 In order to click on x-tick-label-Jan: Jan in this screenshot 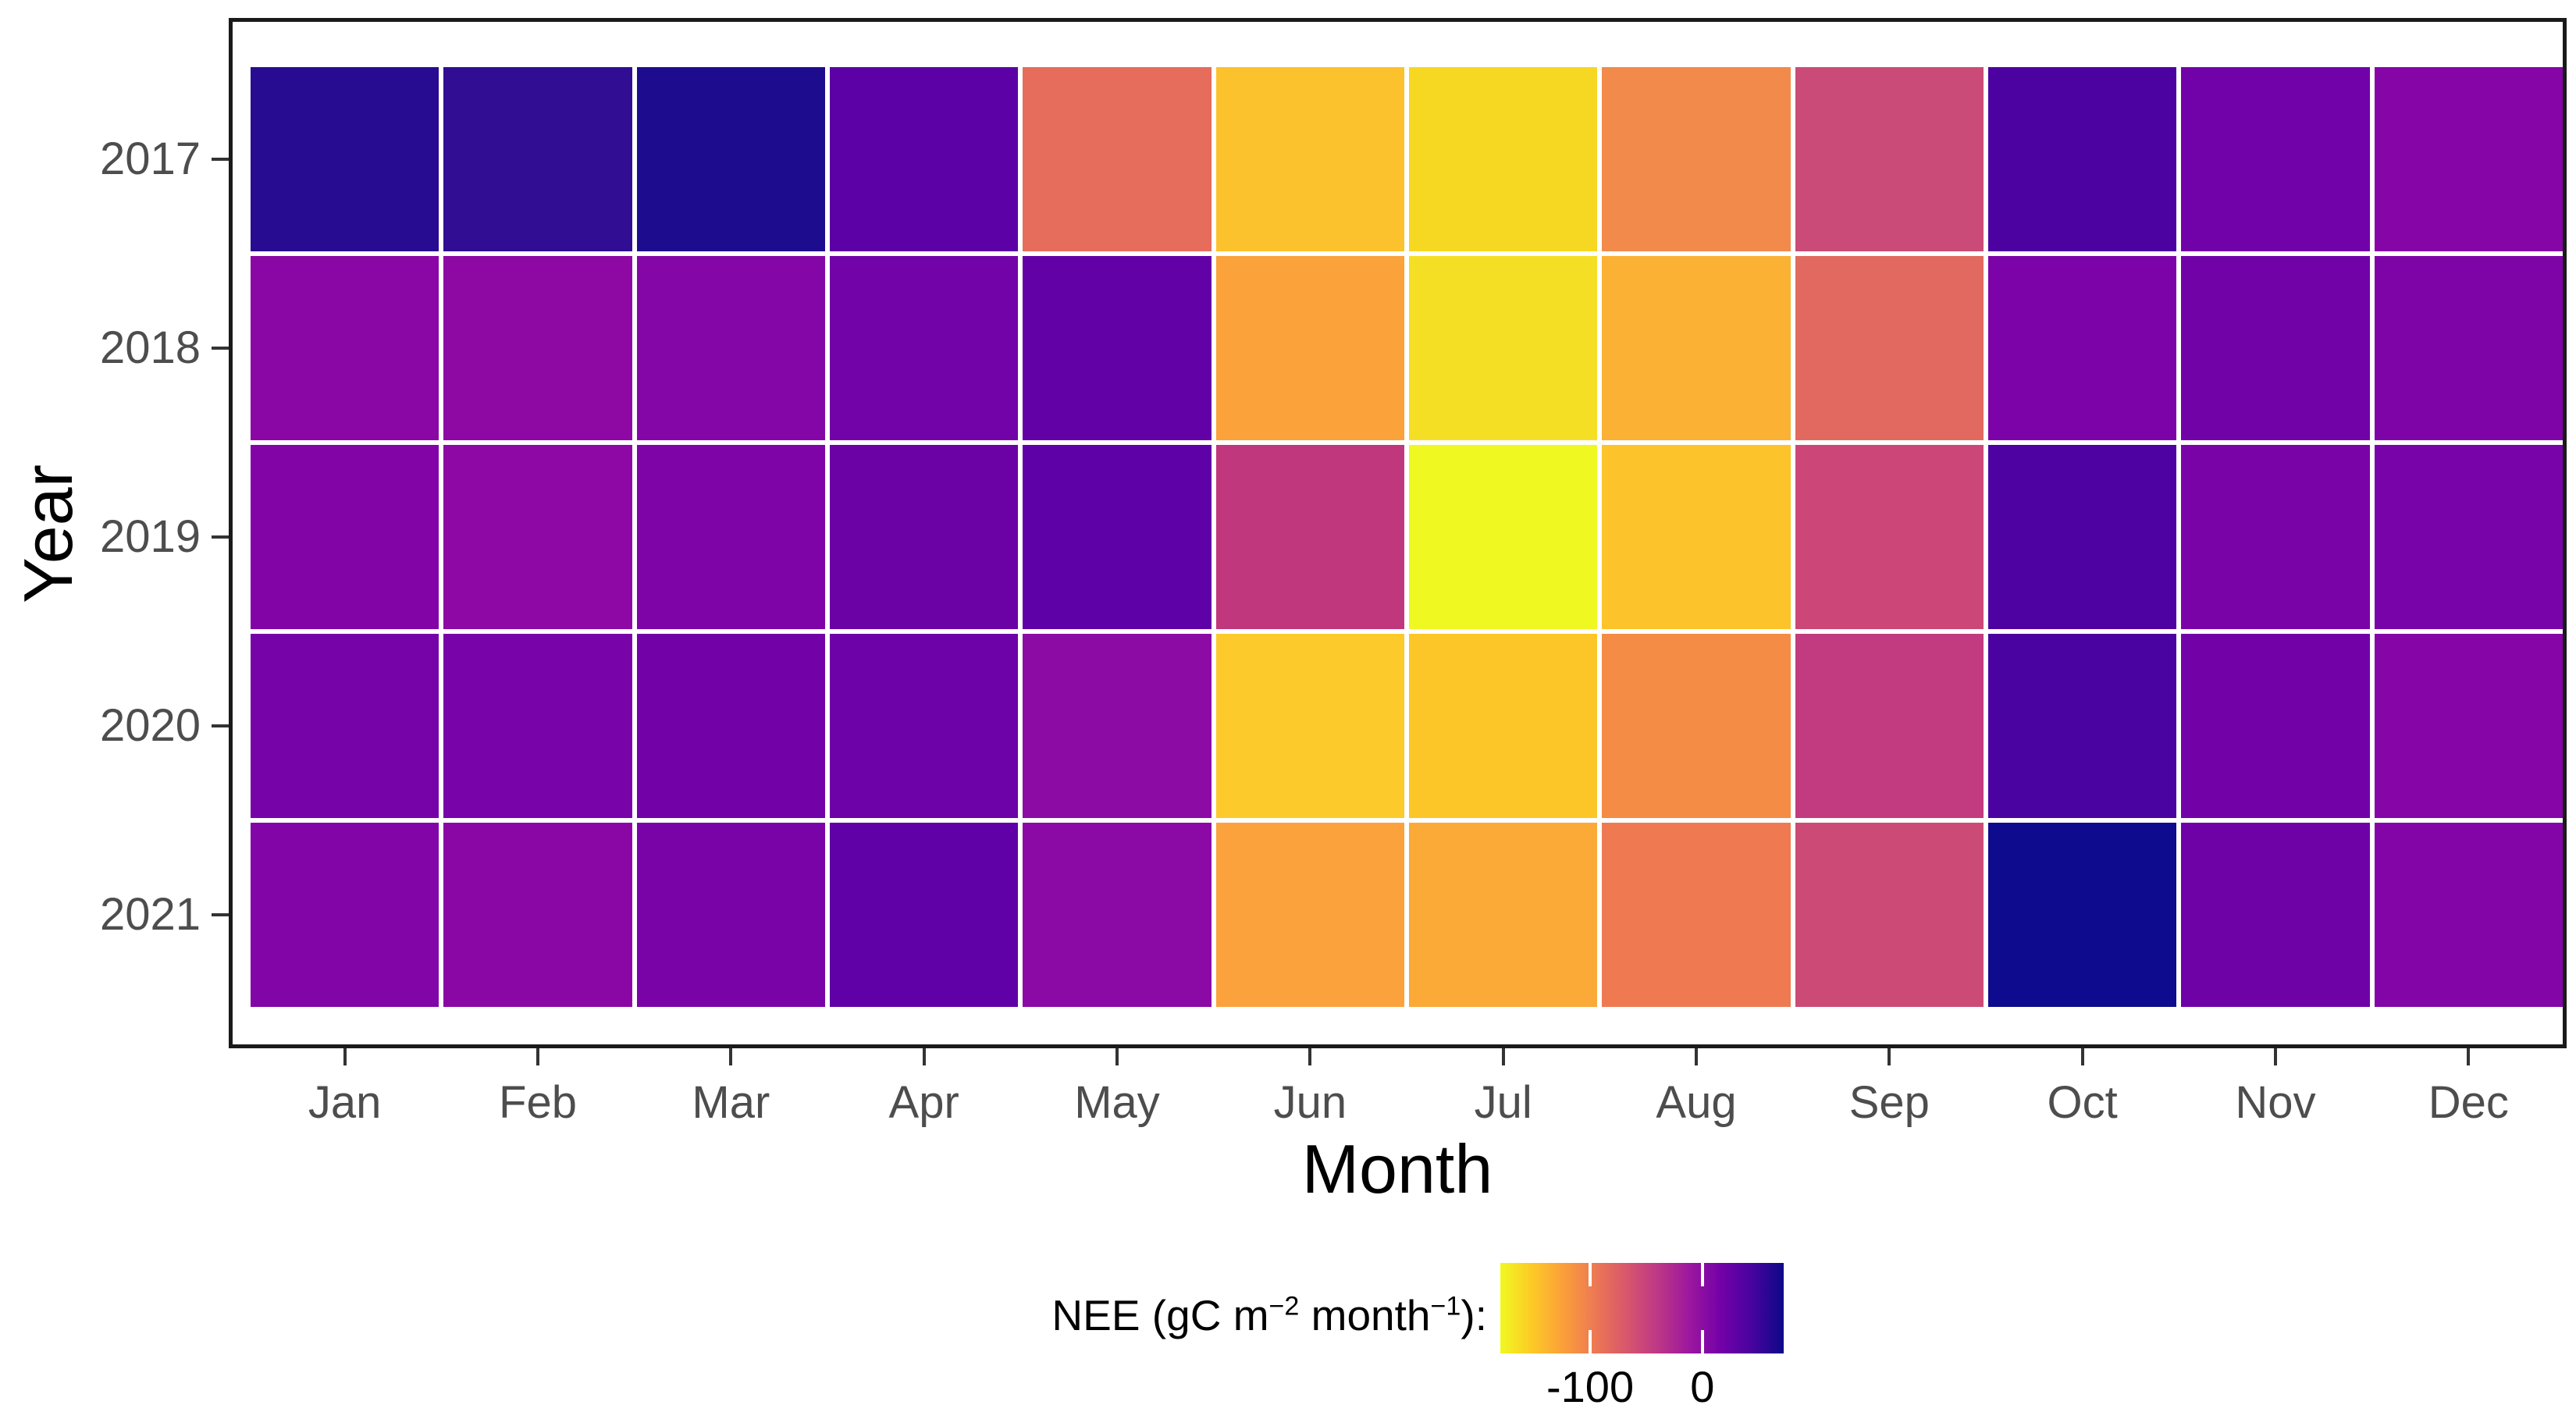, I will do `click(345, 1102)`.